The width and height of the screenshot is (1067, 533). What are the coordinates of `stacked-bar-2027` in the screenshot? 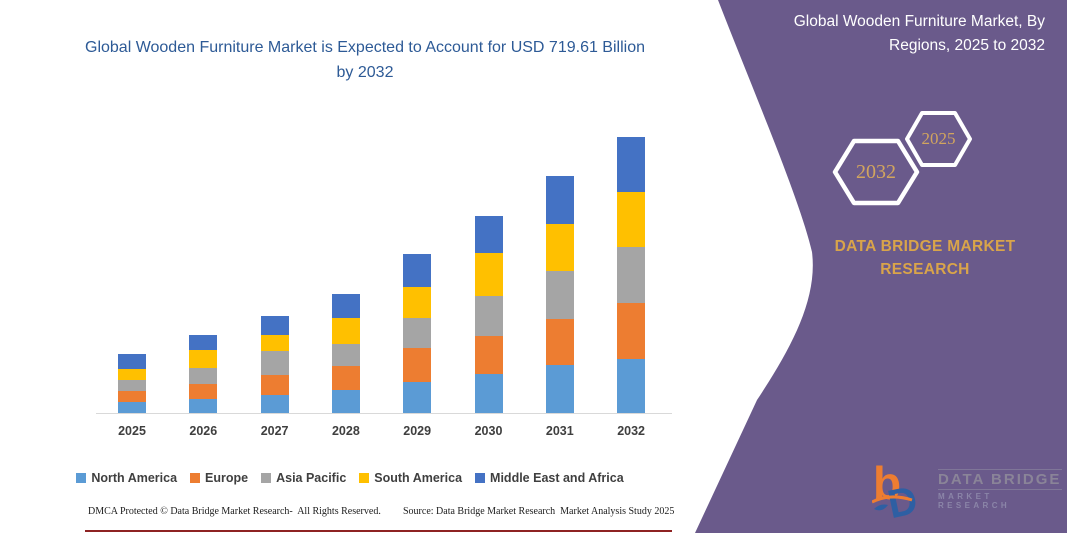 It's located at (274, 364).